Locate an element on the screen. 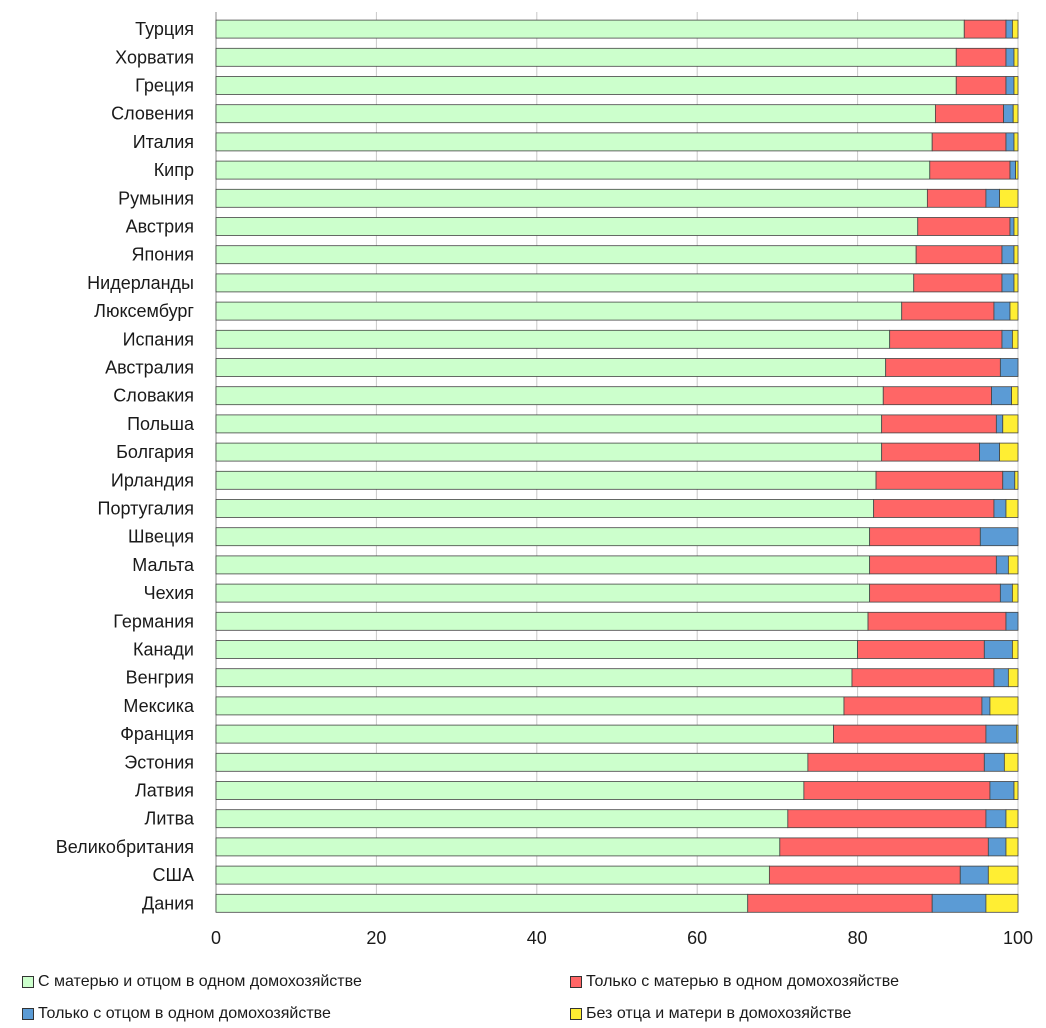 The width and height of the screenshot is (1046, 1028). legend-item-no-parents: Без отца и матери в домохозяйстве is located at coordinates (710, 1014).